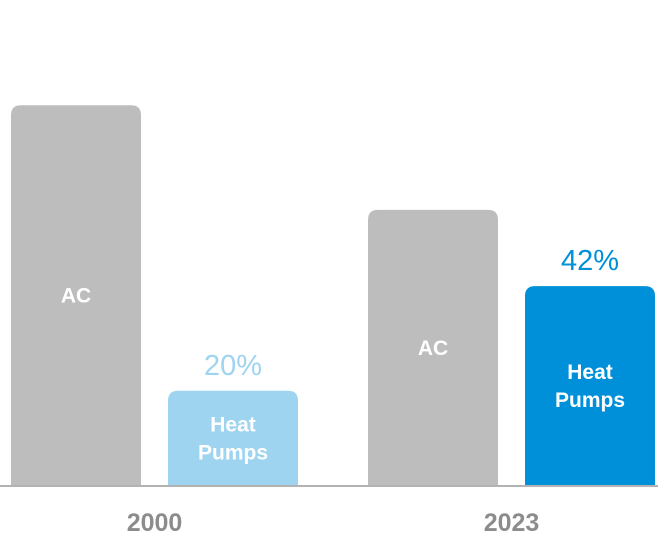 The image size is (658, 544). I want to click on bar-label-ac-2000: AC, so click(76, 296).